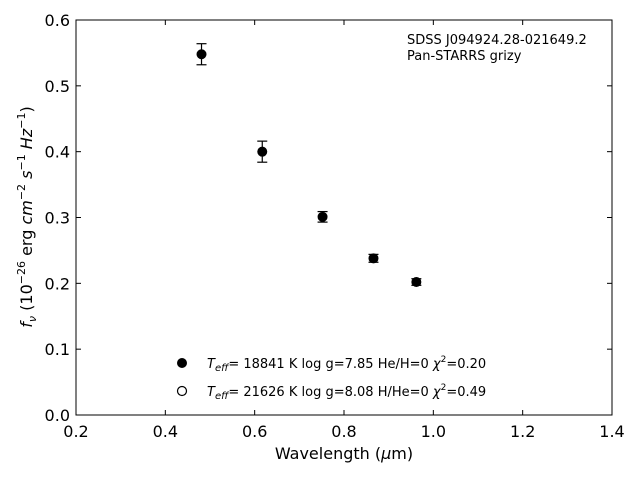 This screenshot has width=640, height=480. Describe the element at coordinates (57, 86) in the screenshot. I see `y-tick-label: 0.5` at that location.